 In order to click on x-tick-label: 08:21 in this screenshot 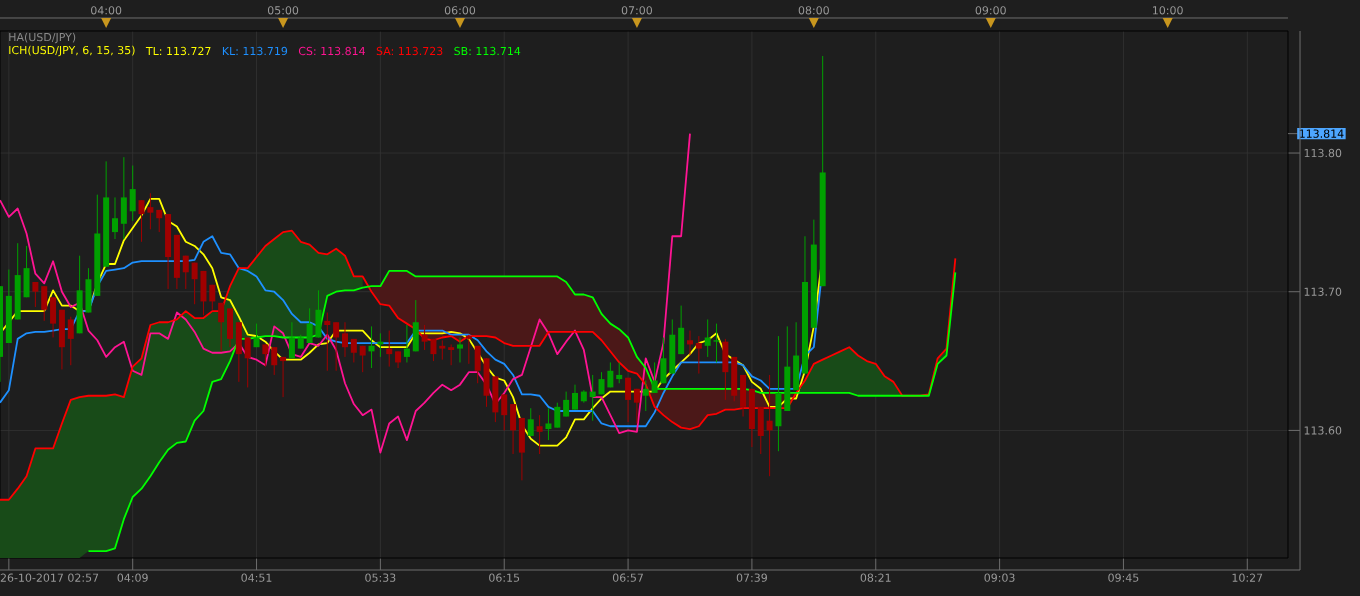, I will do `click(875, 577)`.